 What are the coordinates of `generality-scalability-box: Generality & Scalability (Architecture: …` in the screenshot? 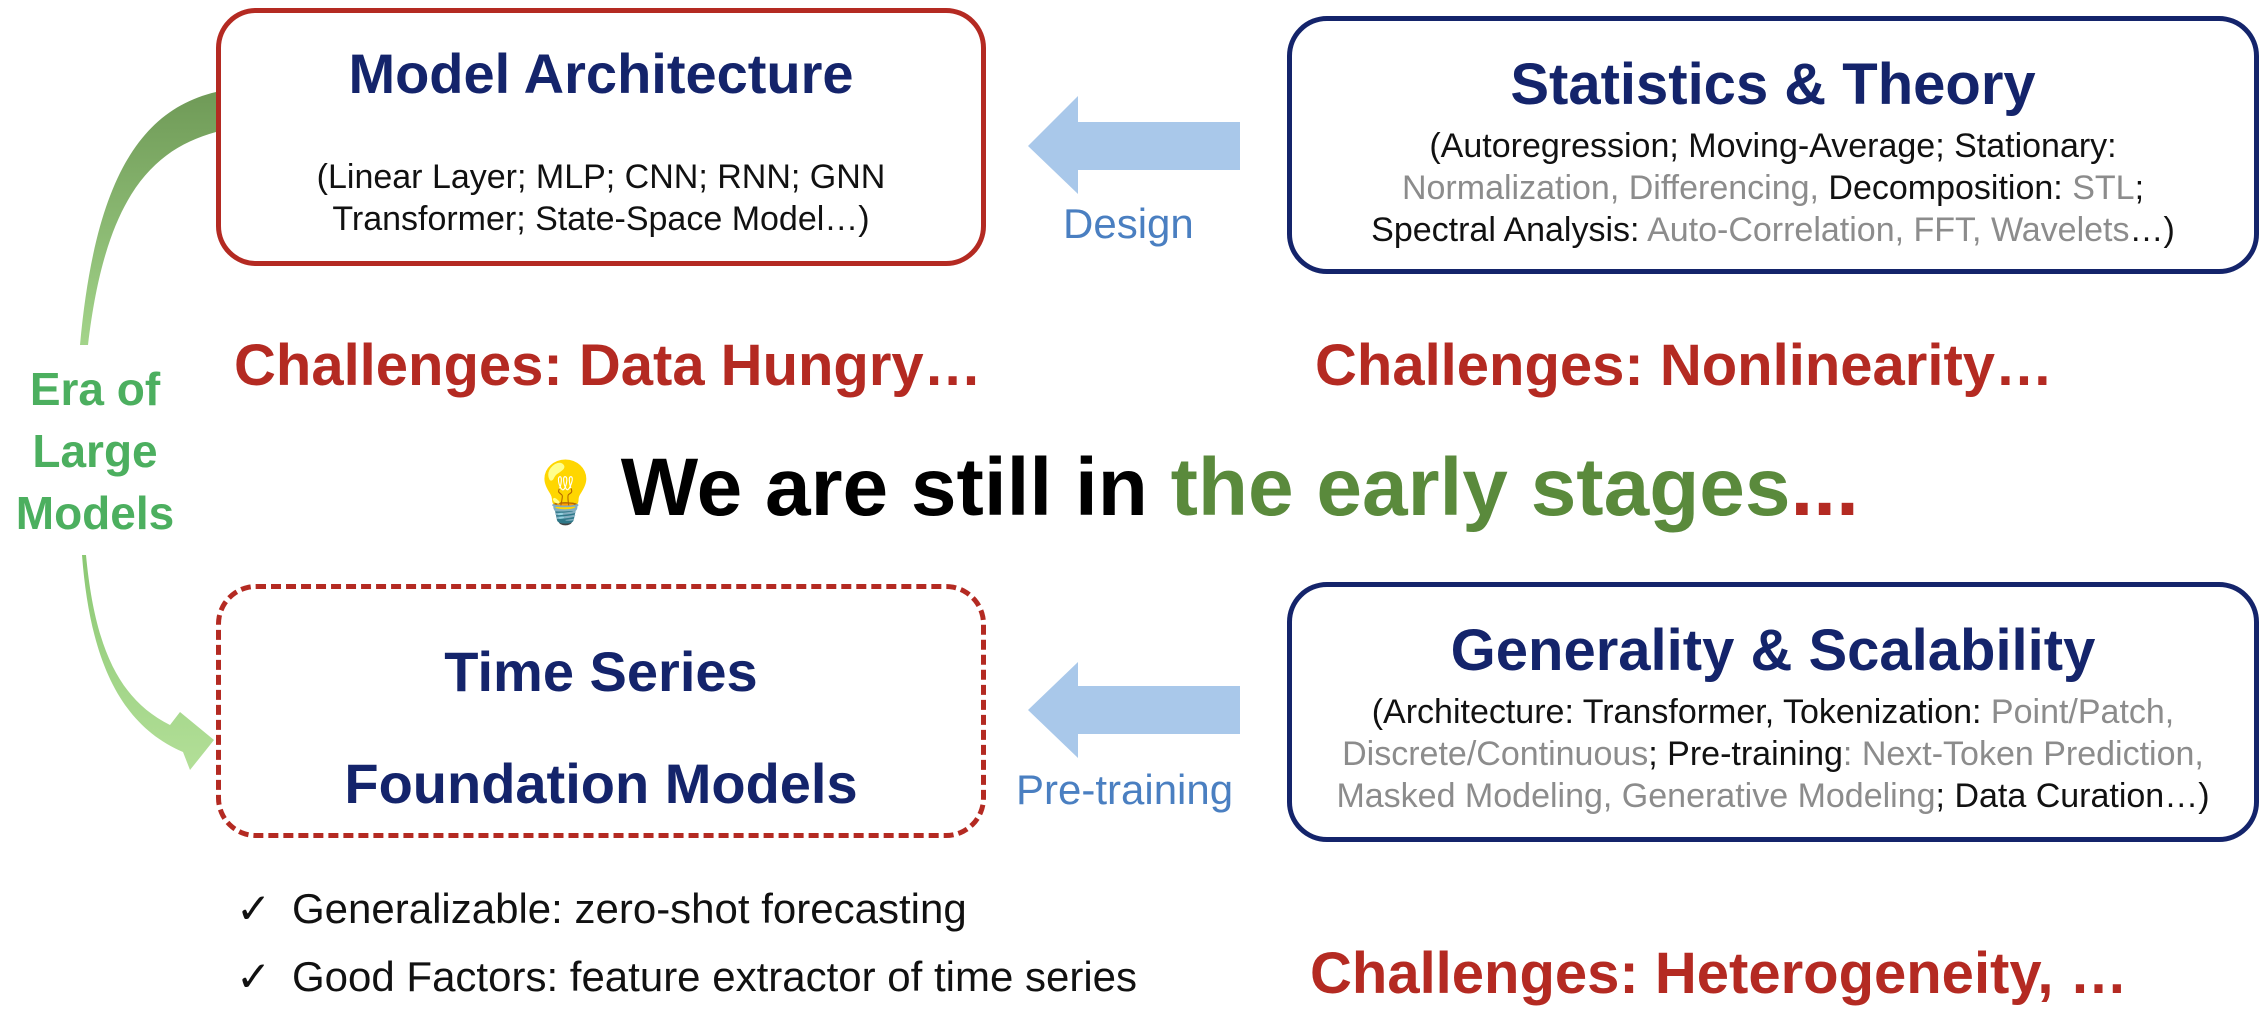 It's located at (1773, 712).